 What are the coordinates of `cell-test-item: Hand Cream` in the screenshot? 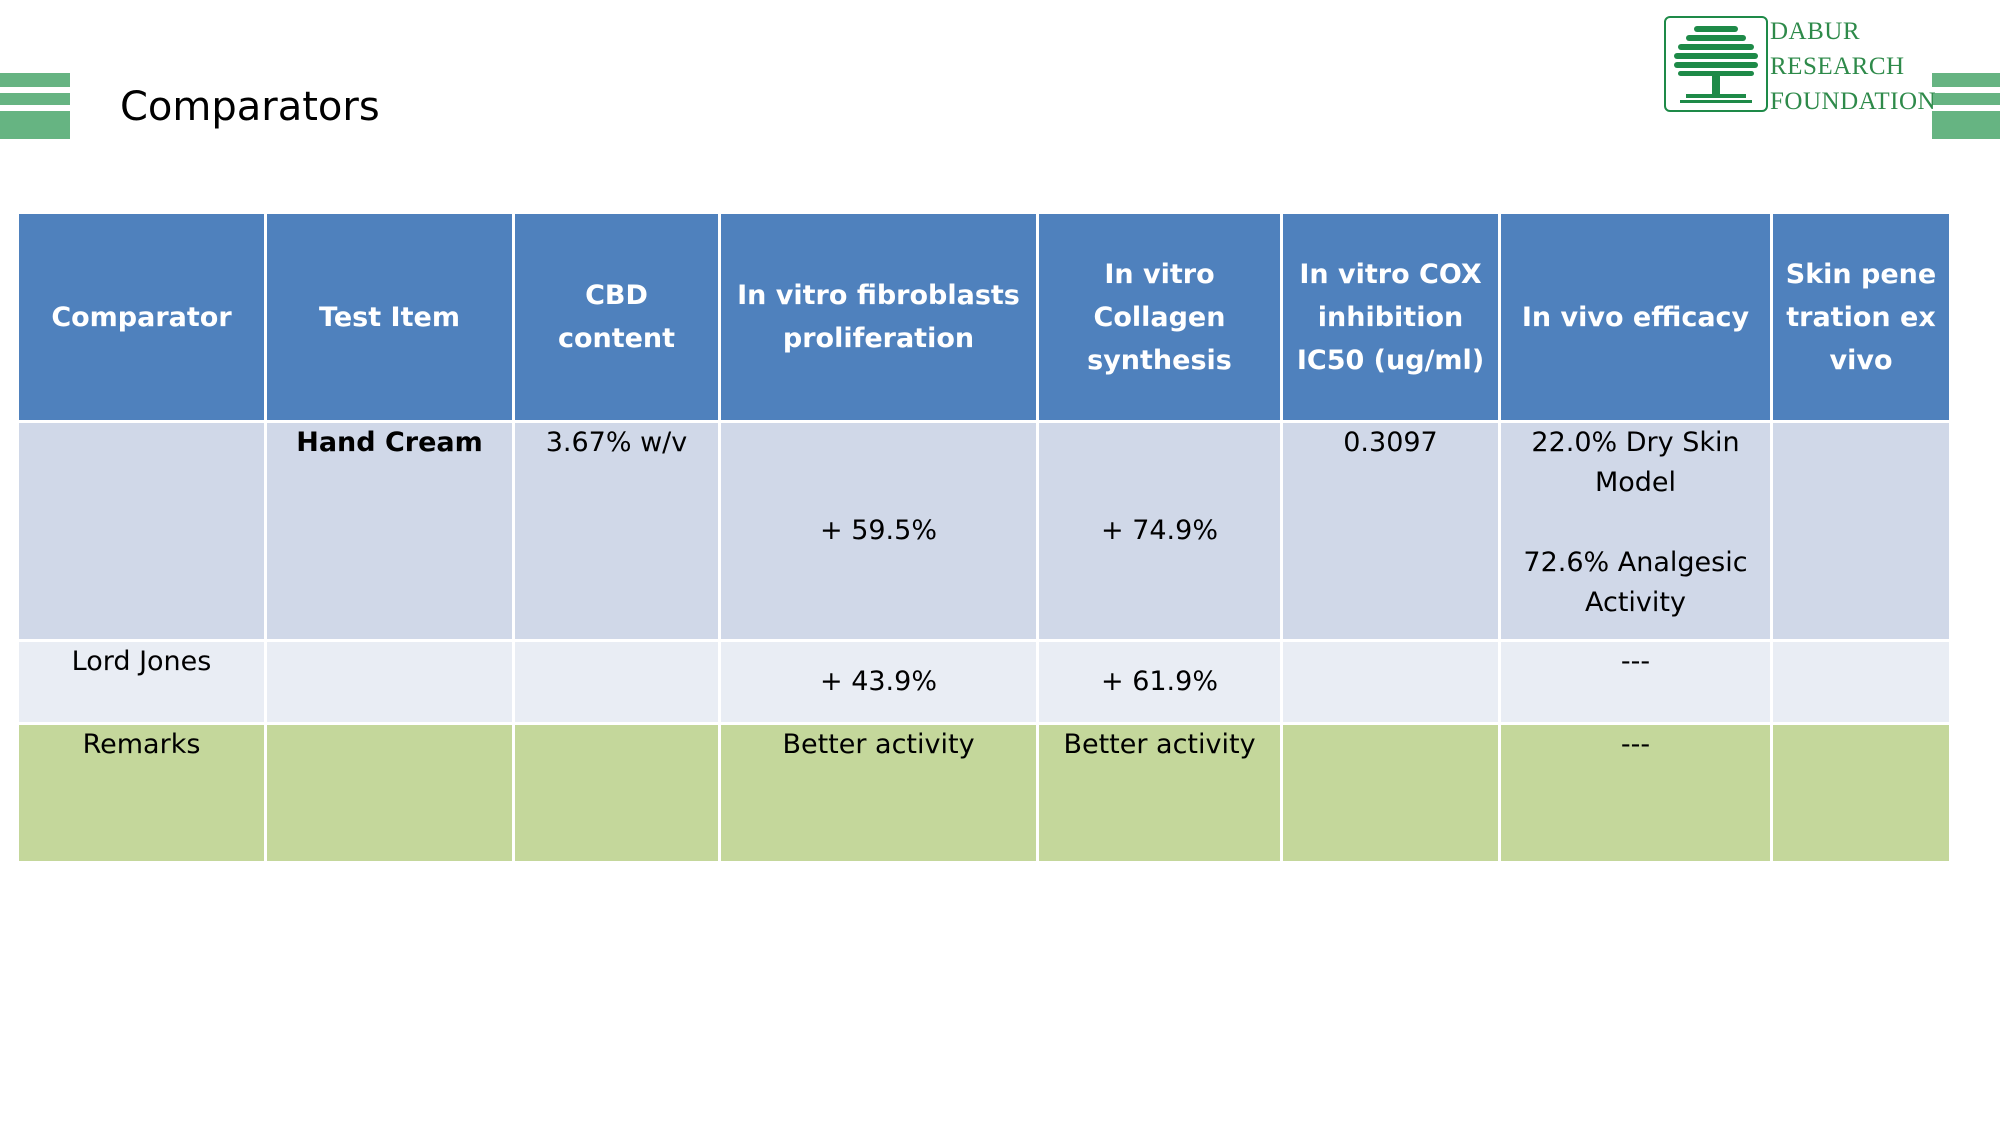 It's located at (389, 531).